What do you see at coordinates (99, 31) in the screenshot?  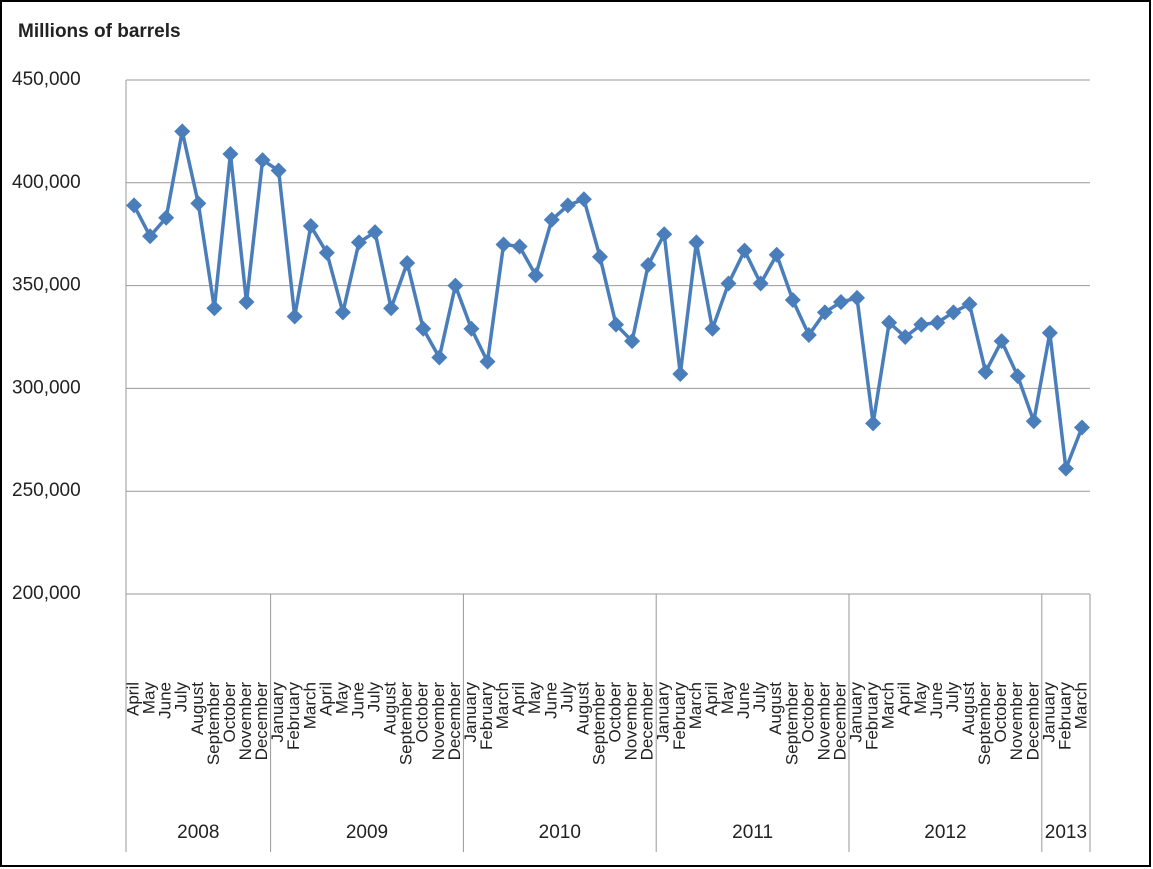 I see `axis-title: Millions of barrels` at bounding box center [99, 31].